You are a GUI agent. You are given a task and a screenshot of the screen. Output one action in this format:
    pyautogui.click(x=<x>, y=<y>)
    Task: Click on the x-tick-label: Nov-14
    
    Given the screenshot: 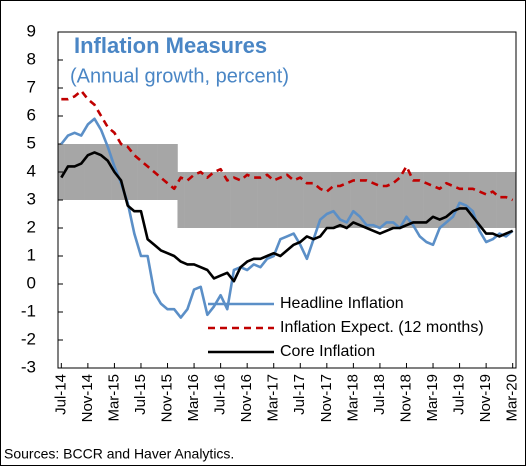 What is the action you would take?
    pyautogui.click(x=87, y=398)
    